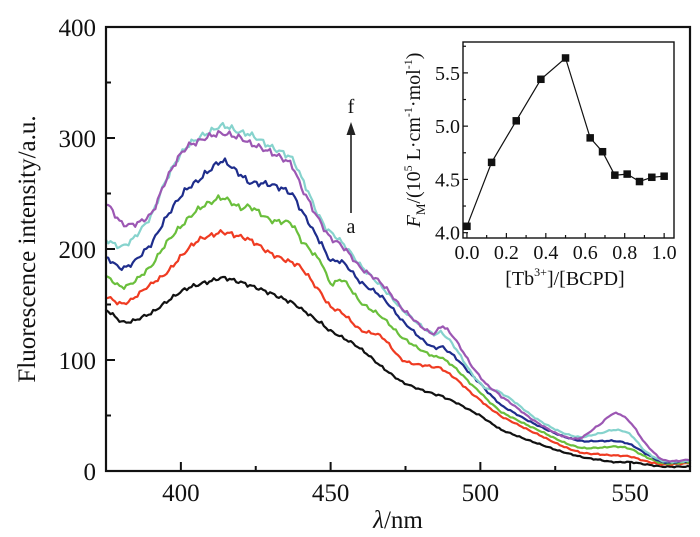 Image resolution: width=700 pixels, height=537 pixels. Describe the element at coordinates (27, 248) in the screenshot. I see `y-axis-title: Fluorescence intensity/a.u.` at that location.